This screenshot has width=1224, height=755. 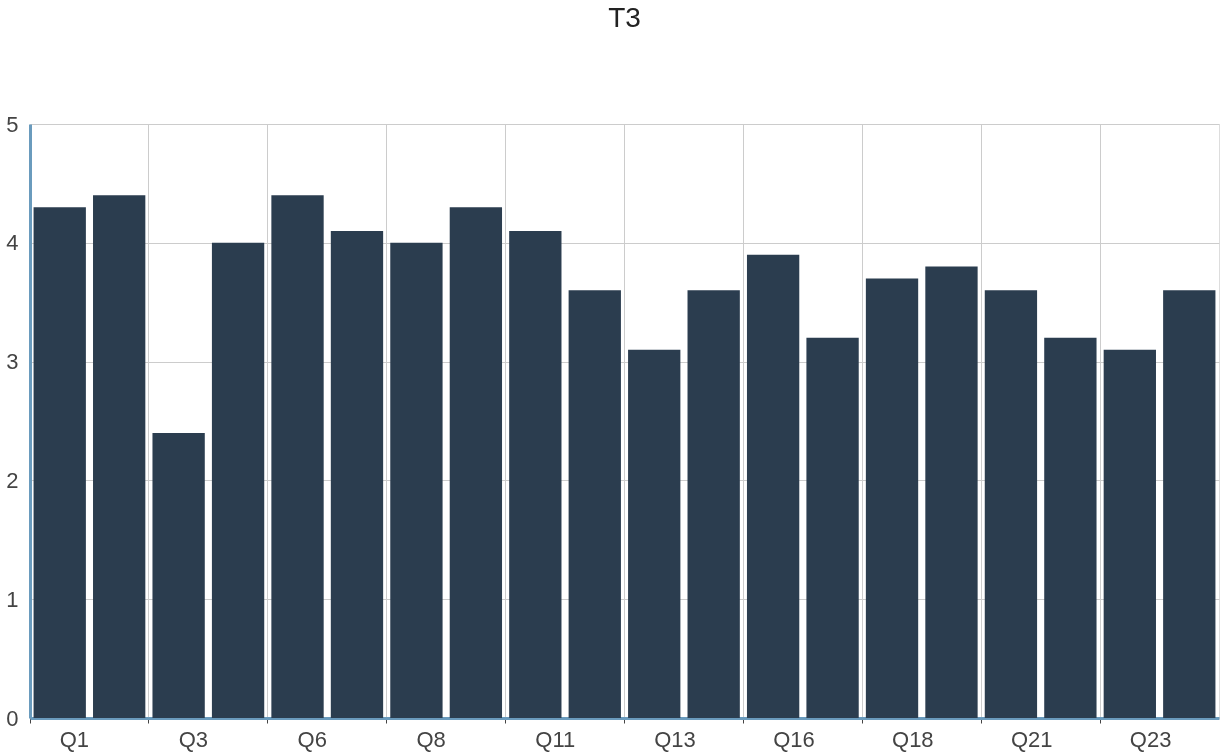 What do you see at coordinates (675, 739) in the screenshot?
I see `x-tick-label: Q13` at bounding box center [675, 739].